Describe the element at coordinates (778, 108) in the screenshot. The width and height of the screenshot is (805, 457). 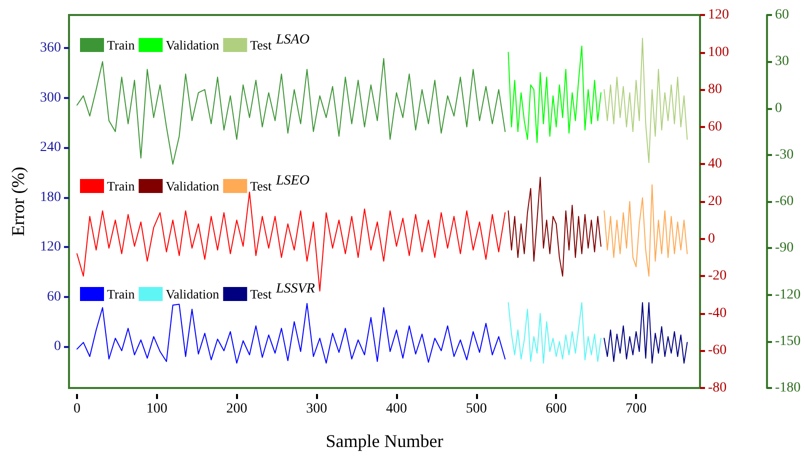
I see `y3-tick-label: 0` at that location.